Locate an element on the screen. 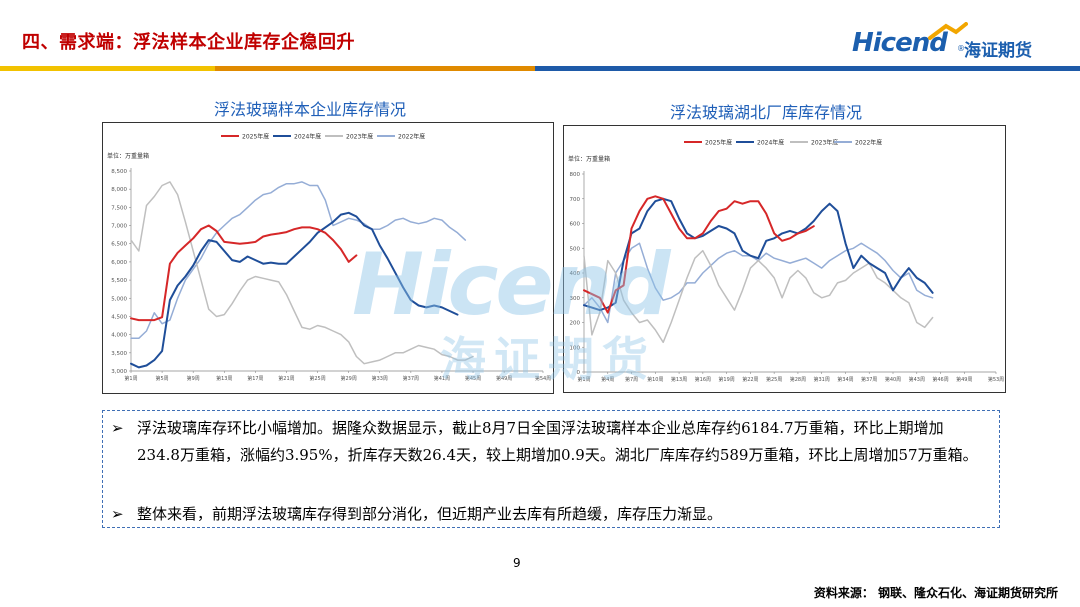 This screenshot has width=1080, height=607. right-chart-title: 浮法玻璃湖北厂库库存情况 is located at coordinates (766, 112).